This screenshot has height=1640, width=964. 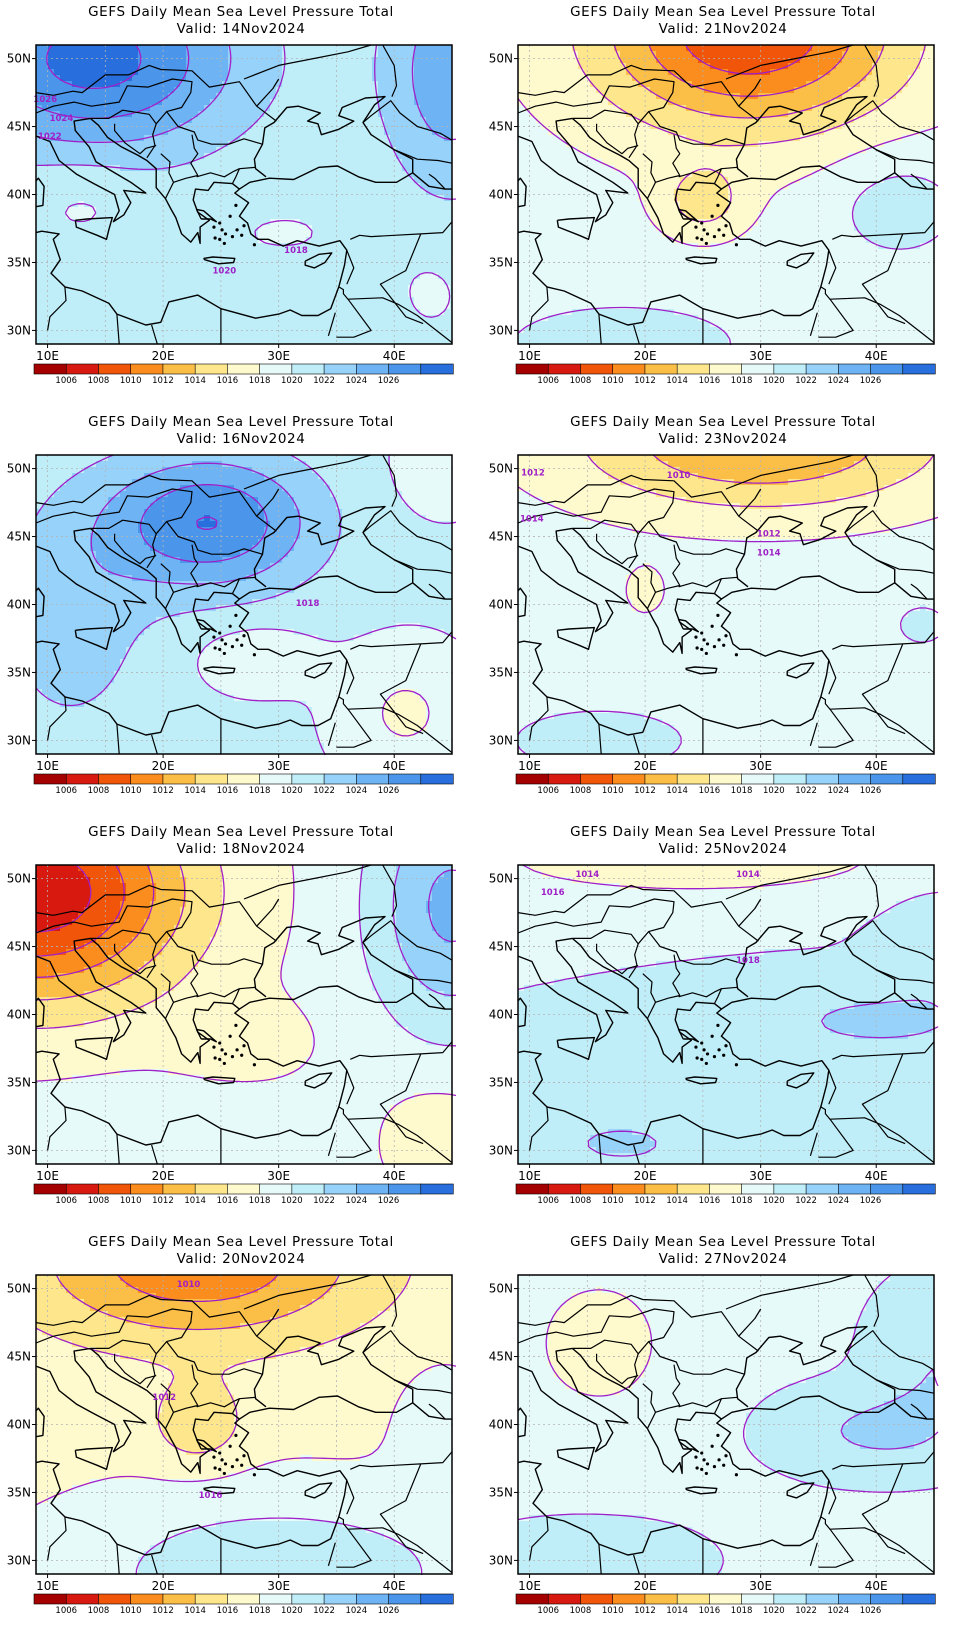 What do you see at coordinates (501, 1492) in the screenshot?
I see `lat-label: 35N` at bounding box center [501, 1492].